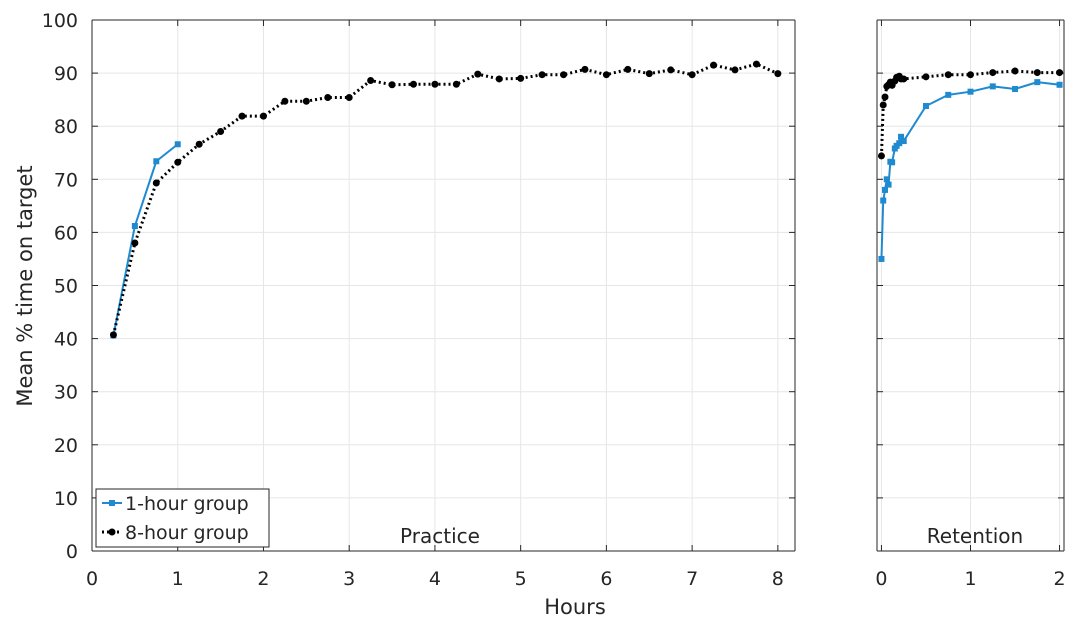 Image resolution: width=1078 pixels, height=619 pixels. Describe the element at coordinates (72, 552) in the screenshot. I see `ytick-label-0: 0` at that location.